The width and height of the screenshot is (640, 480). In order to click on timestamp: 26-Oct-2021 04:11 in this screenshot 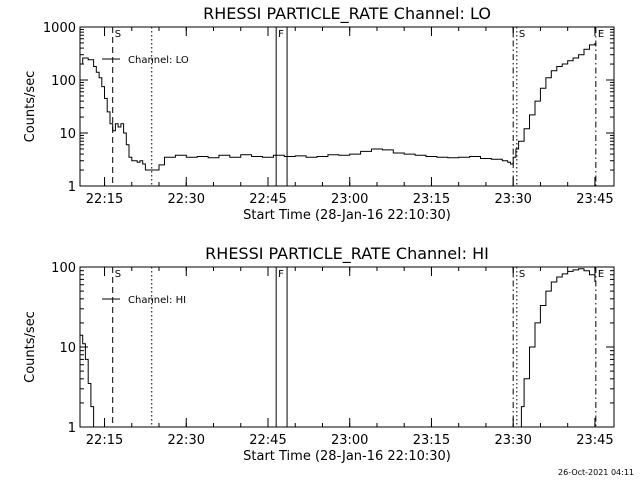, I will do `click(596, 472)`.